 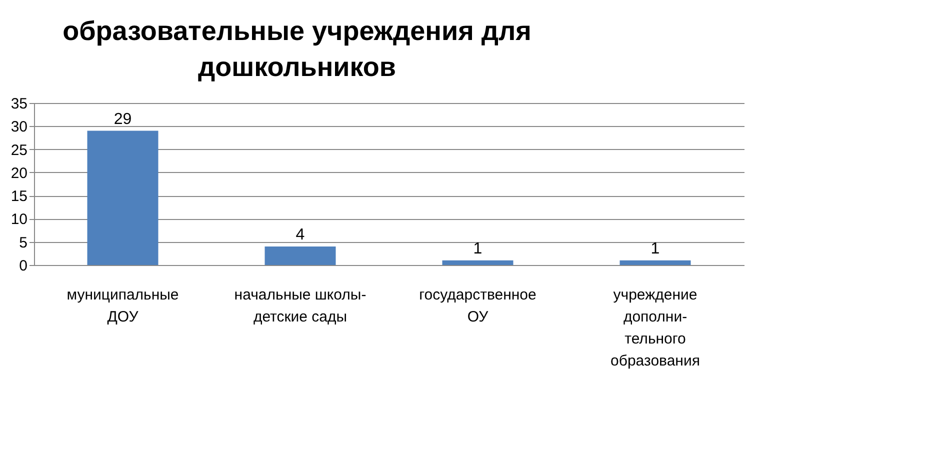 I want to click on y-tick-label: 20, so click(x=19, y=173).